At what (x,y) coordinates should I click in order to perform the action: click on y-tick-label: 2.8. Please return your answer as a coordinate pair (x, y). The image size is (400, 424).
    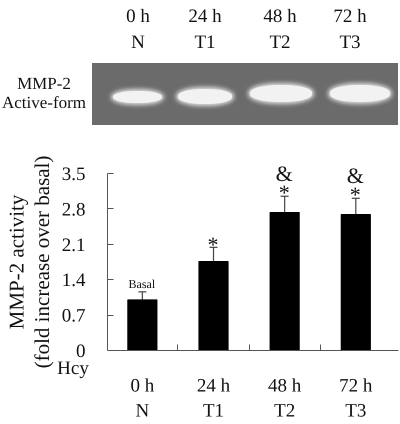
    Looking at the image, I should click on (74, 209).